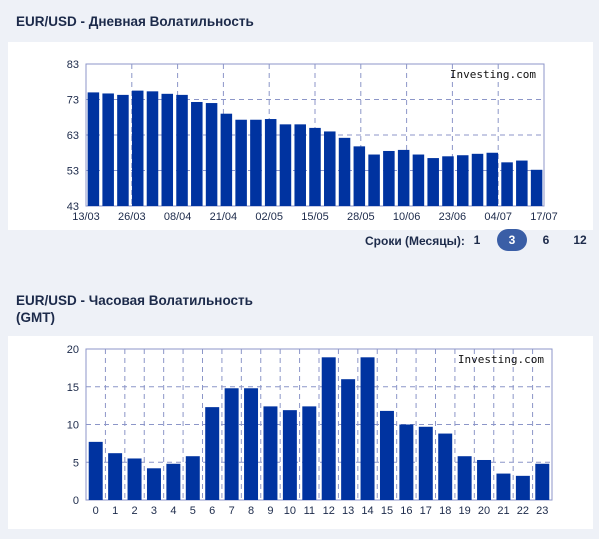 This screenshot has height=539, width=599. I want to click on x-tick-label: 4, so click(173, 511).